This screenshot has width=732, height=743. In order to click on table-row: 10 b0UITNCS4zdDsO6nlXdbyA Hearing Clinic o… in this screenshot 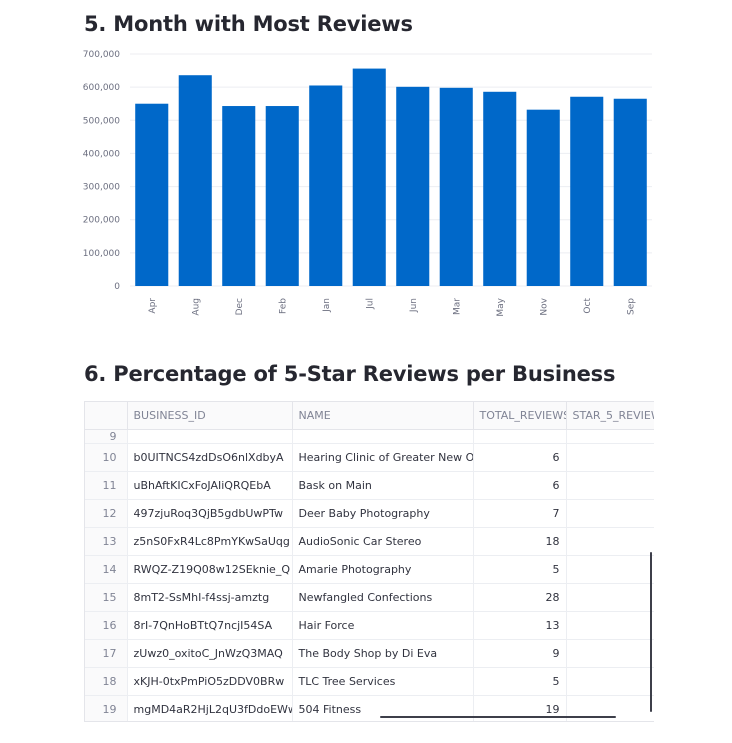, I will do `click(369, 457)`.